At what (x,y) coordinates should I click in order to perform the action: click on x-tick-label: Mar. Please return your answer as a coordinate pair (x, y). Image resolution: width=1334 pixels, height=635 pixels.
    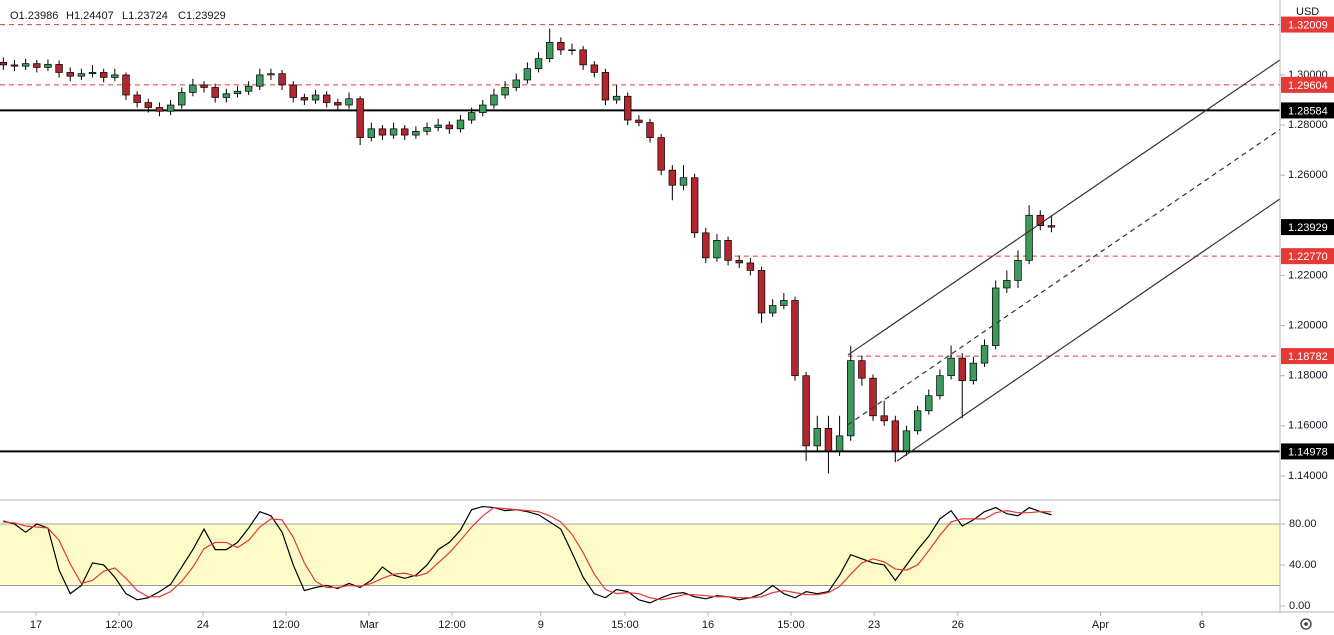
    Looking at the image, I should click on (369, 625).